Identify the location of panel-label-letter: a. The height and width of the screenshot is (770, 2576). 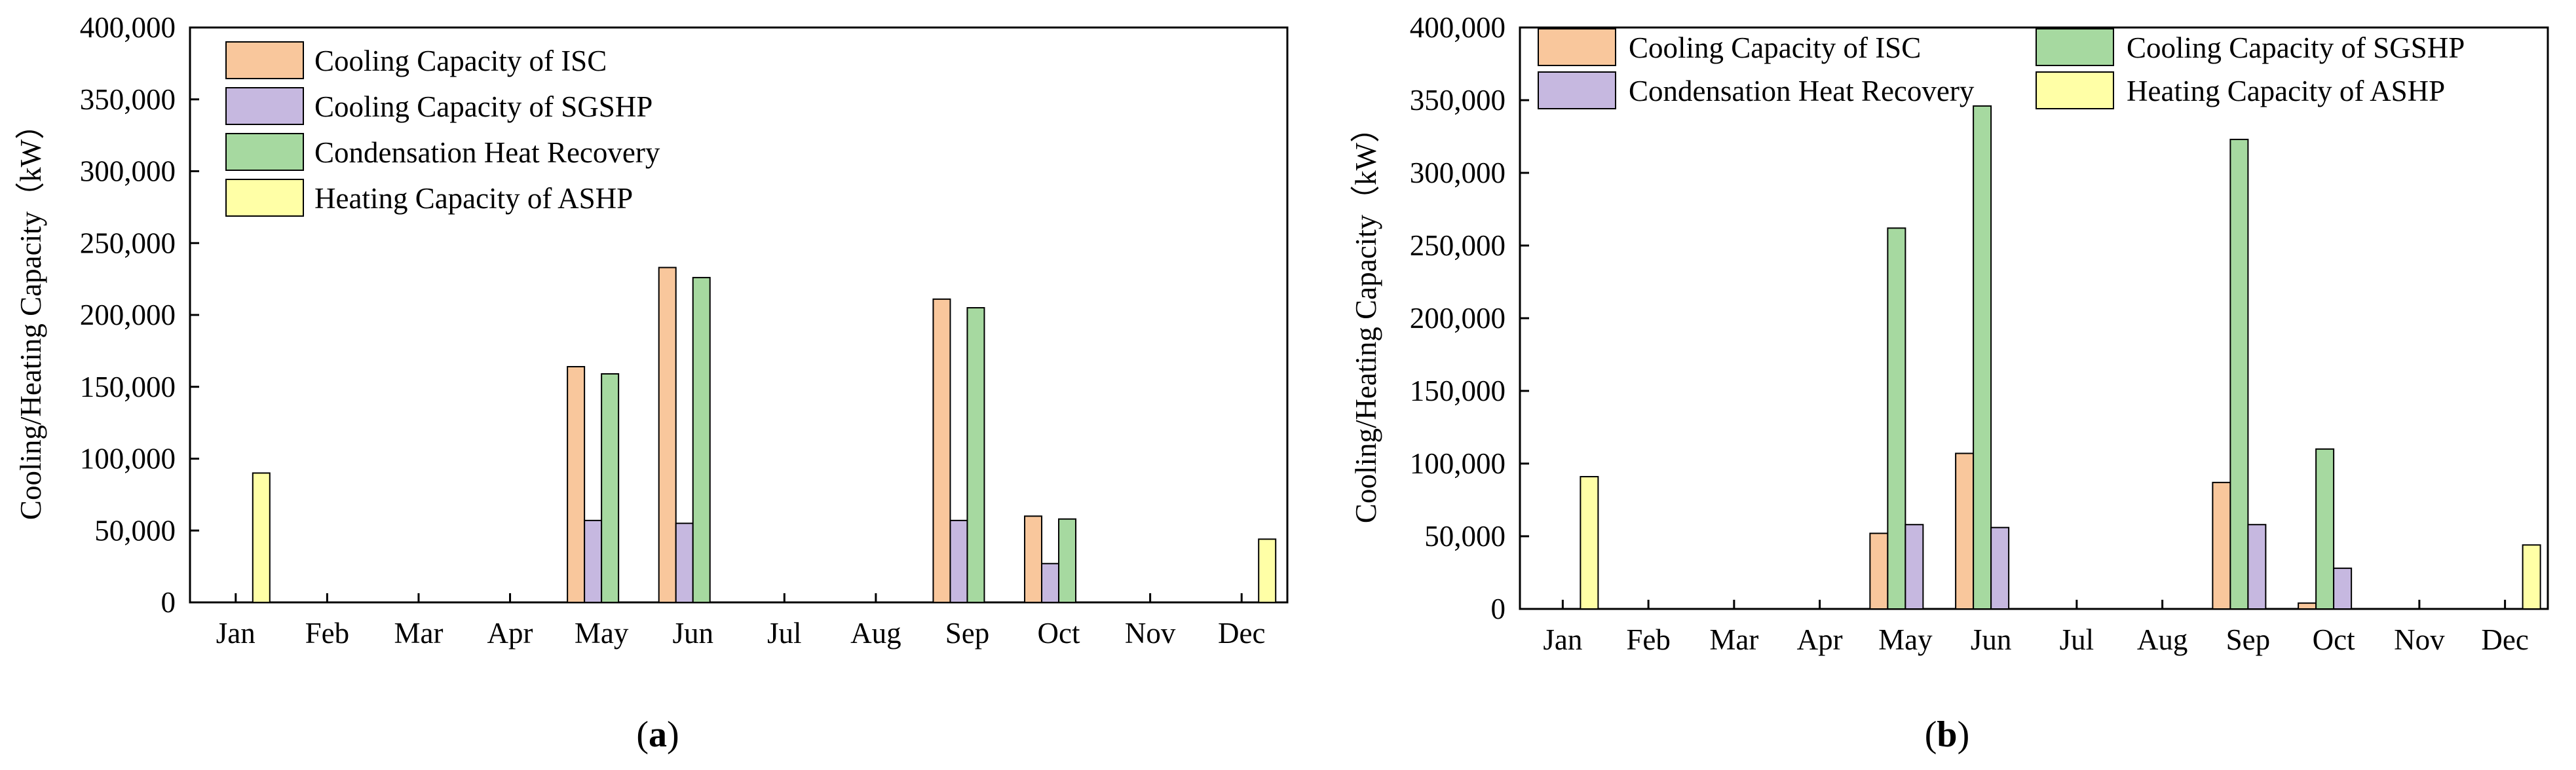
(658, 734).